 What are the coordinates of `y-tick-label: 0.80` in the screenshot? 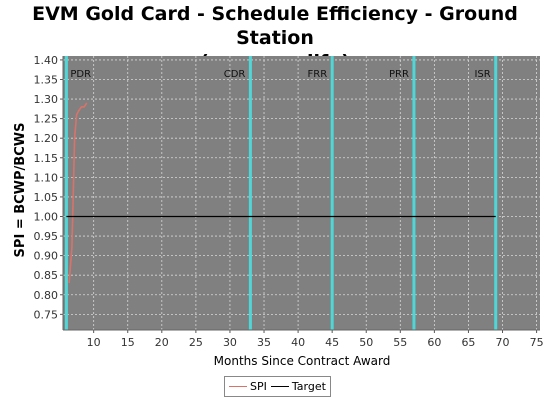 It's located at (46, 295).